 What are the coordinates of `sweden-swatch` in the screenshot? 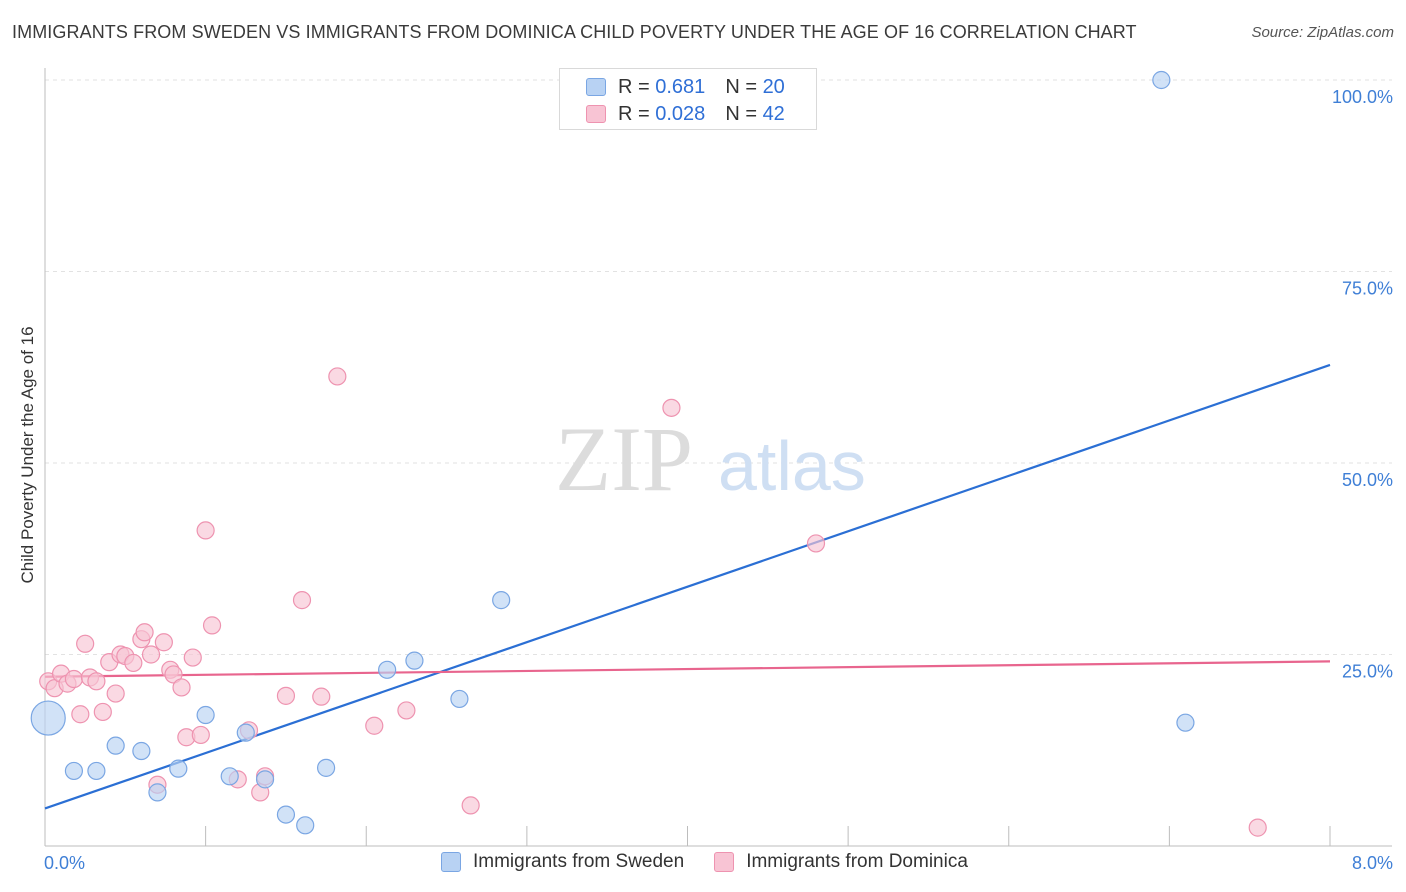 It's located at (596, 87).